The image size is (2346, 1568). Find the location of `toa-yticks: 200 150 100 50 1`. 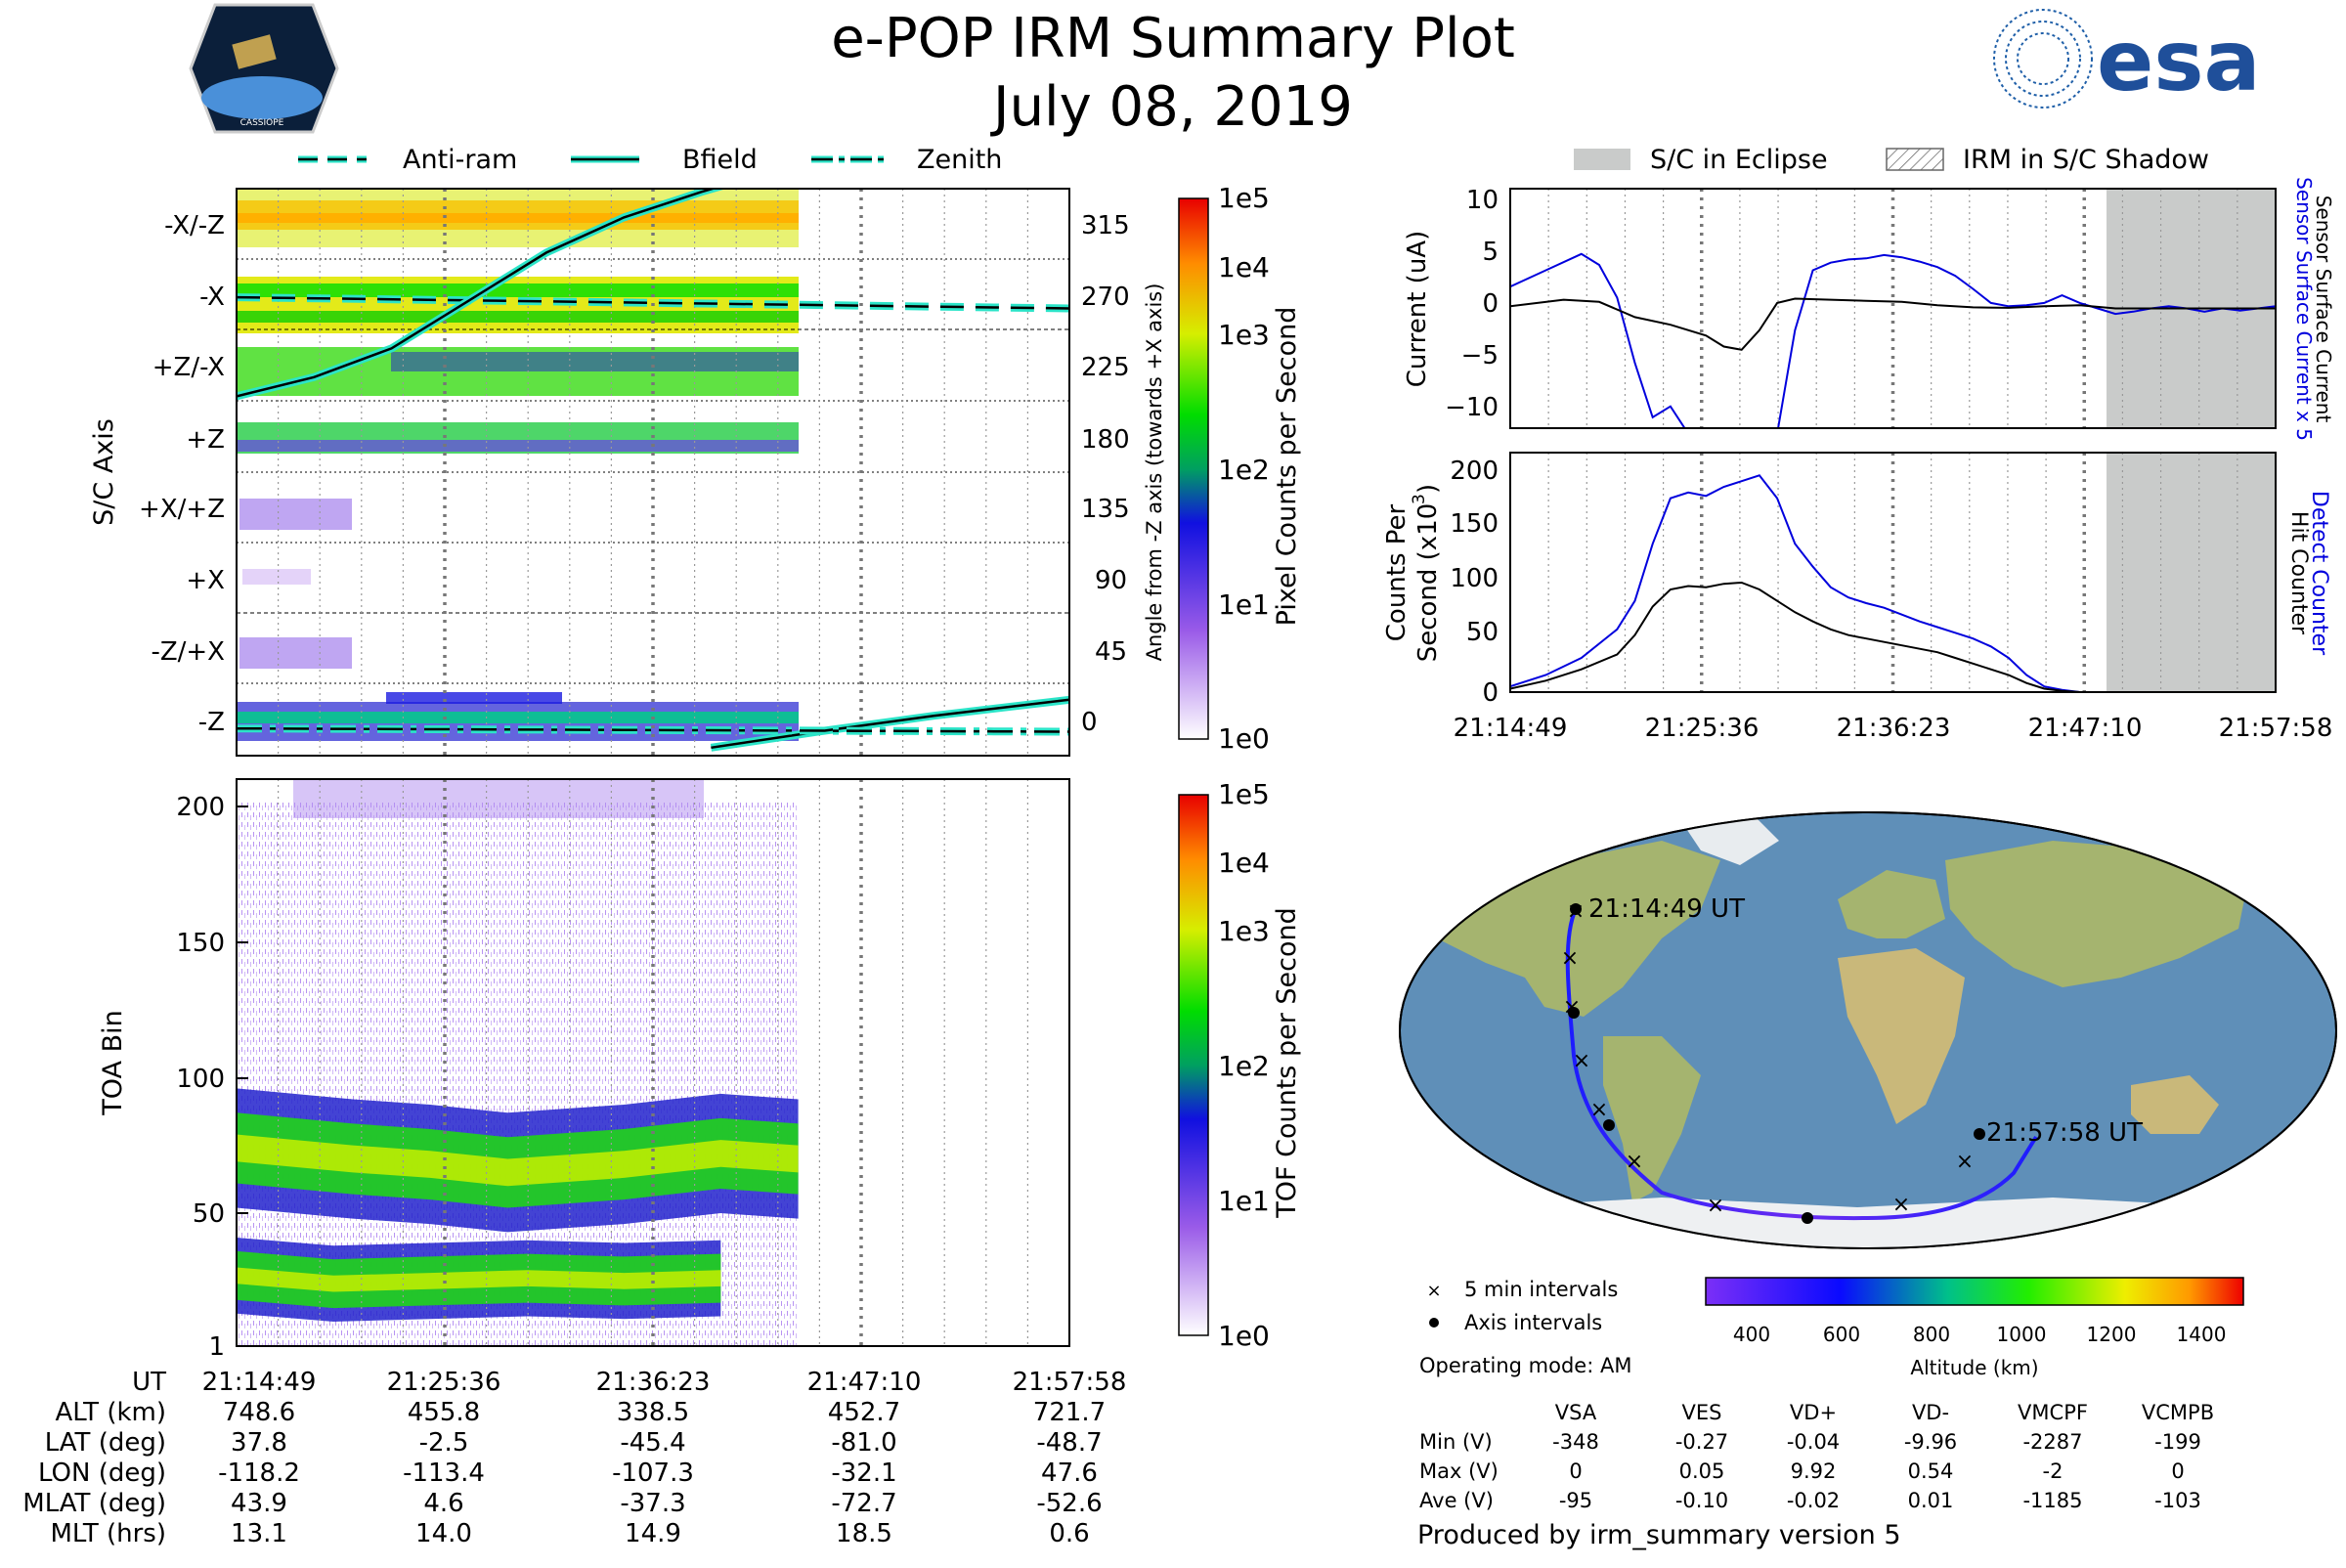

toa-yticks: 200 150 100 50 1 is located at coordinates (212, 1077).